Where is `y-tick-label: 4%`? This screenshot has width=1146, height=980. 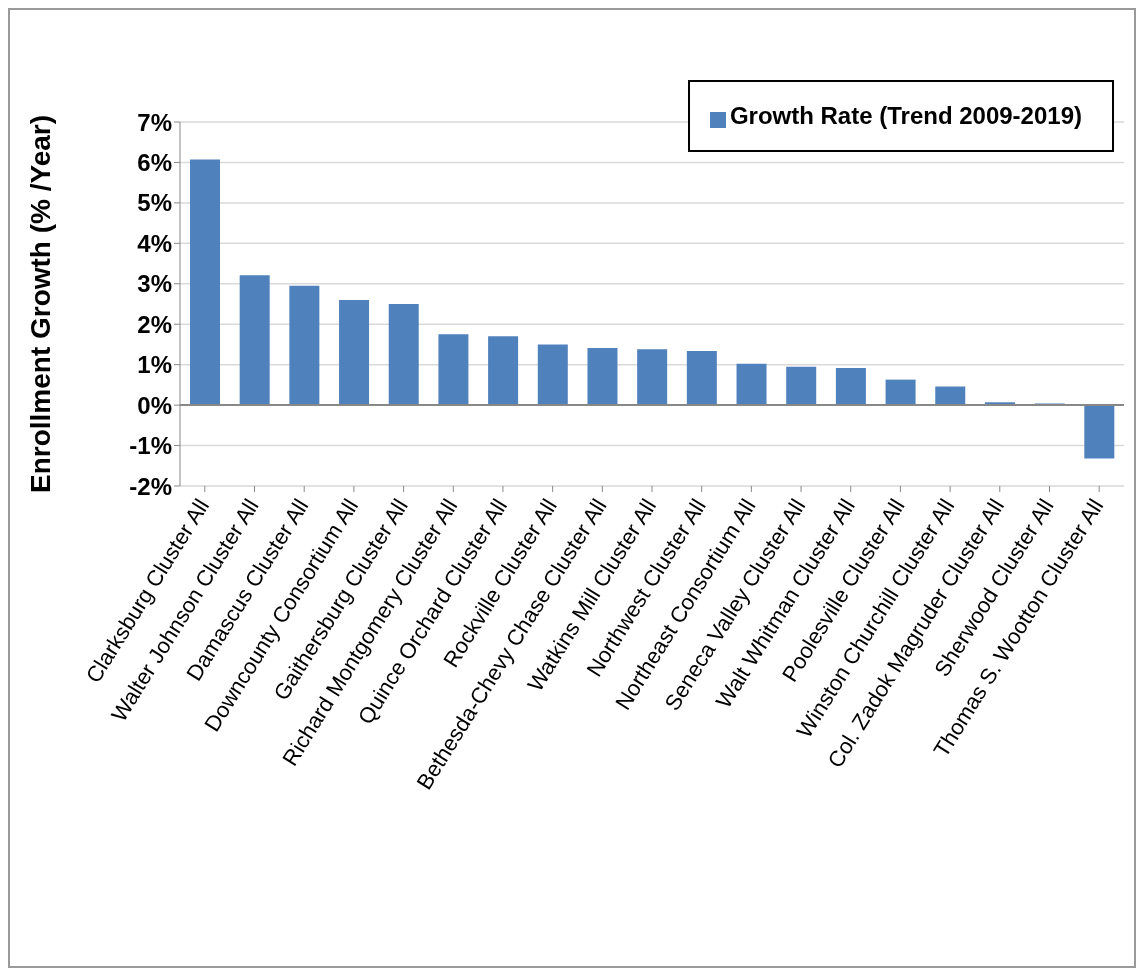 y-tick-label: 4% is located at coordinates (154, 243).